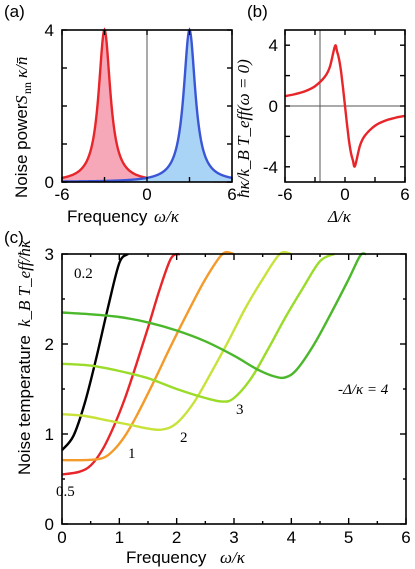 The image size is (415, 569). I want to click on panel-c-xtick-label: 1, so click(119, 537).